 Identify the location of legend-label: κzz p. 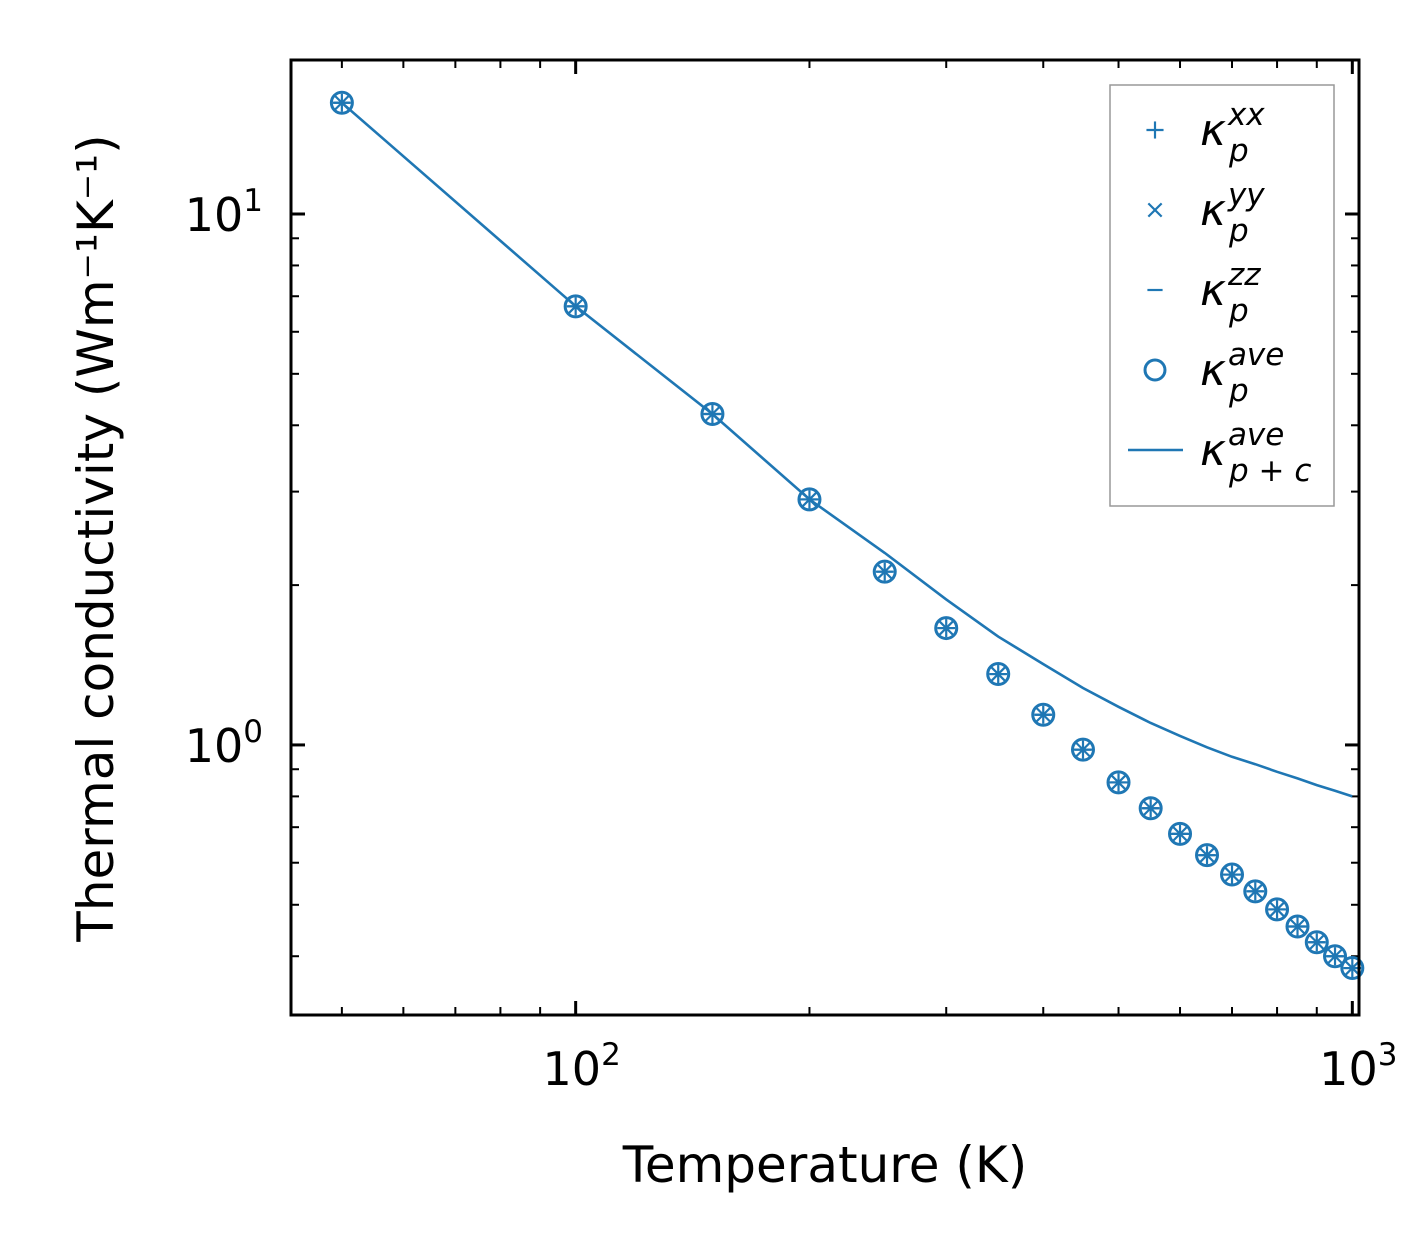
(1230, 293).